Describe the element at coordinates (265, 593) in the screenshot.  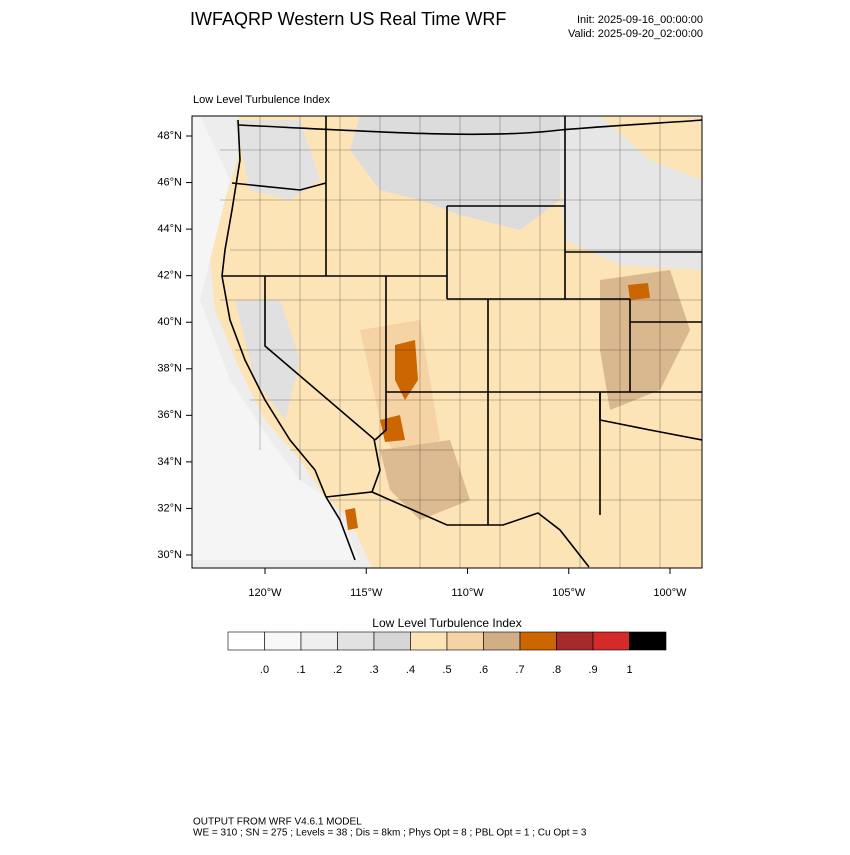
I see `lon-tick-label: 120°W` at that location.